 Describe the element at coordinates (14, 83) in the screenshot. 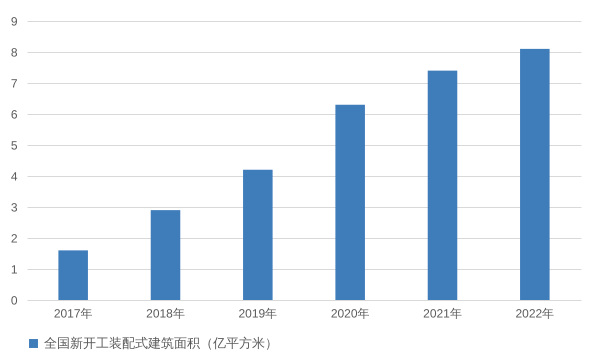

I see `y-tick-label: 7` at that location.